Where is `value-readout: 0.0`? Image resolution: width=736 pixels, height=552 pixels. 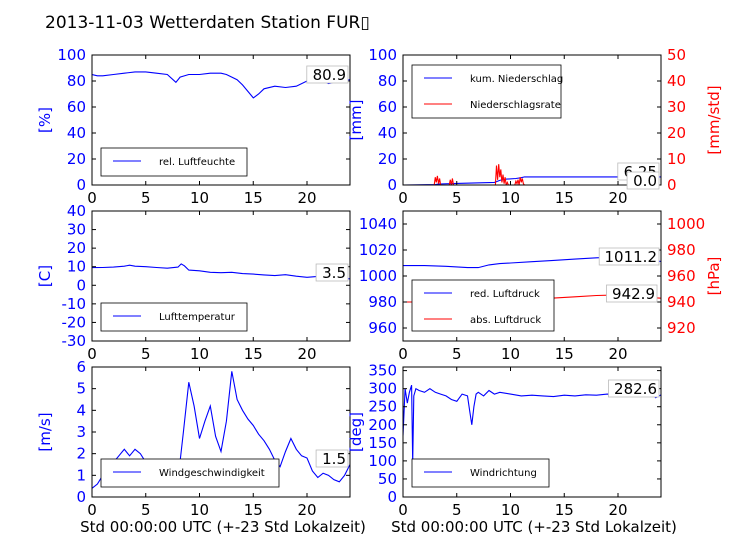
value-readout: 0.0 is located at coordinates (645, 181).